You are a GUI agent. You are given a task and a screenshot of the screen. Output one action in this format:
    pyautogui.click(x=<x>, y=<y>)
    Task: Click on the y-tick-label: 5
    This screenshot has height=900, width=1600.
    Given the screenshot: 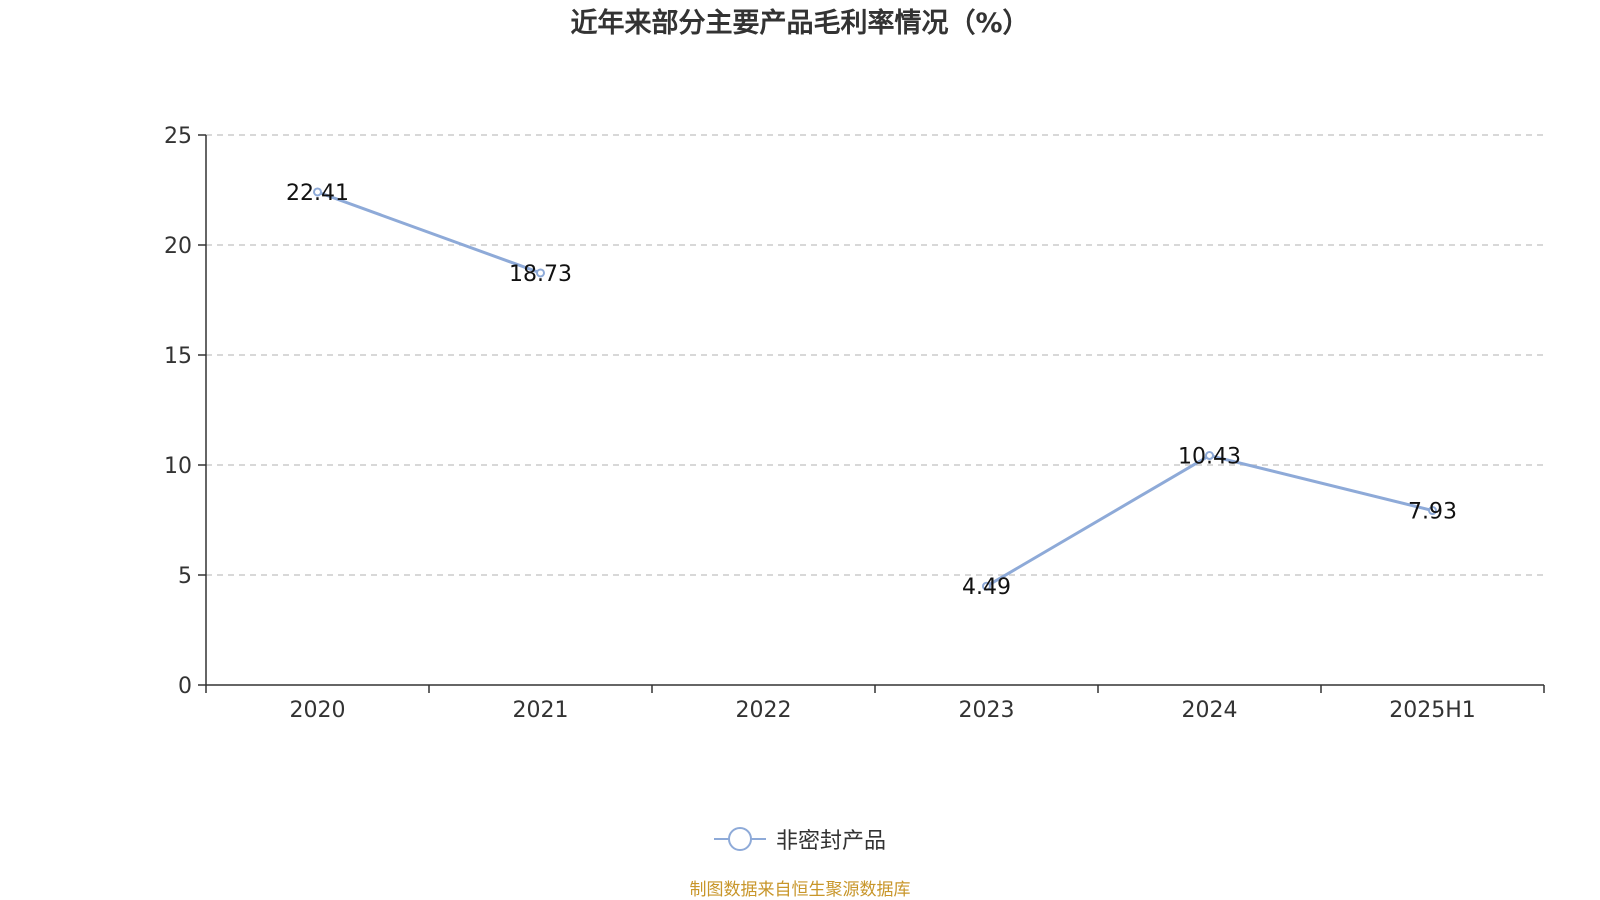 What is the action you would take?
    pyautogui.click(x=185, y=576)
    